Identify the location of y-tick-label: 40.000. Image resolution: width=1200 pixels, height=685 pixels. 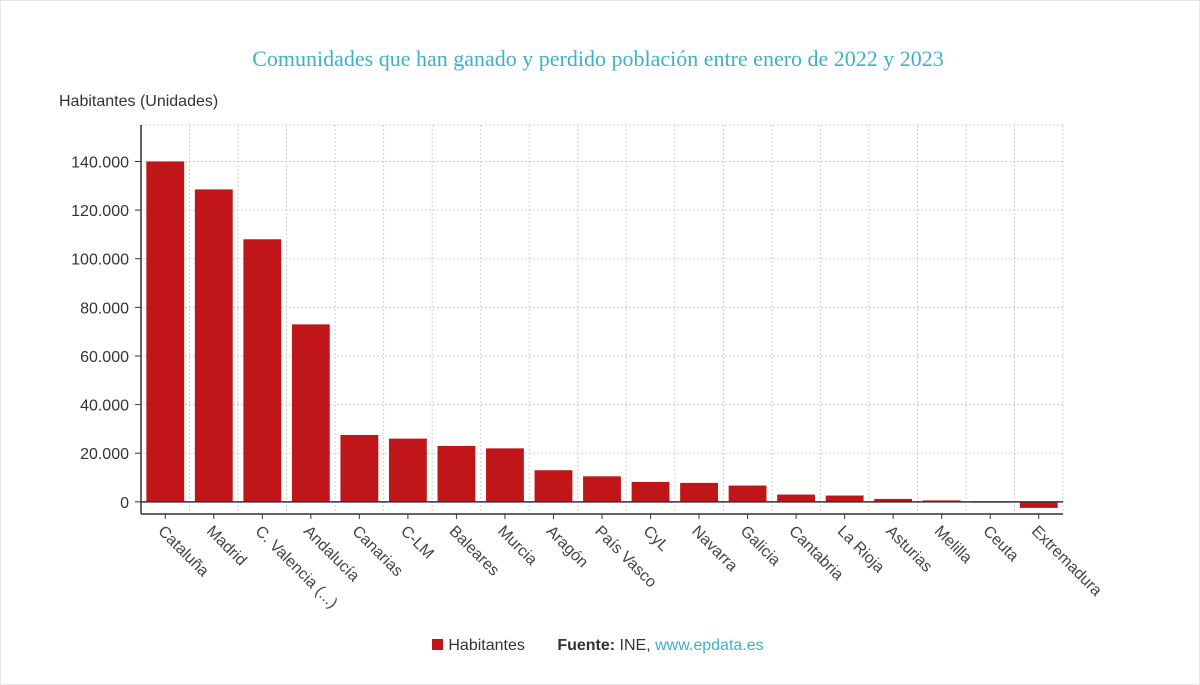
(104, 406).